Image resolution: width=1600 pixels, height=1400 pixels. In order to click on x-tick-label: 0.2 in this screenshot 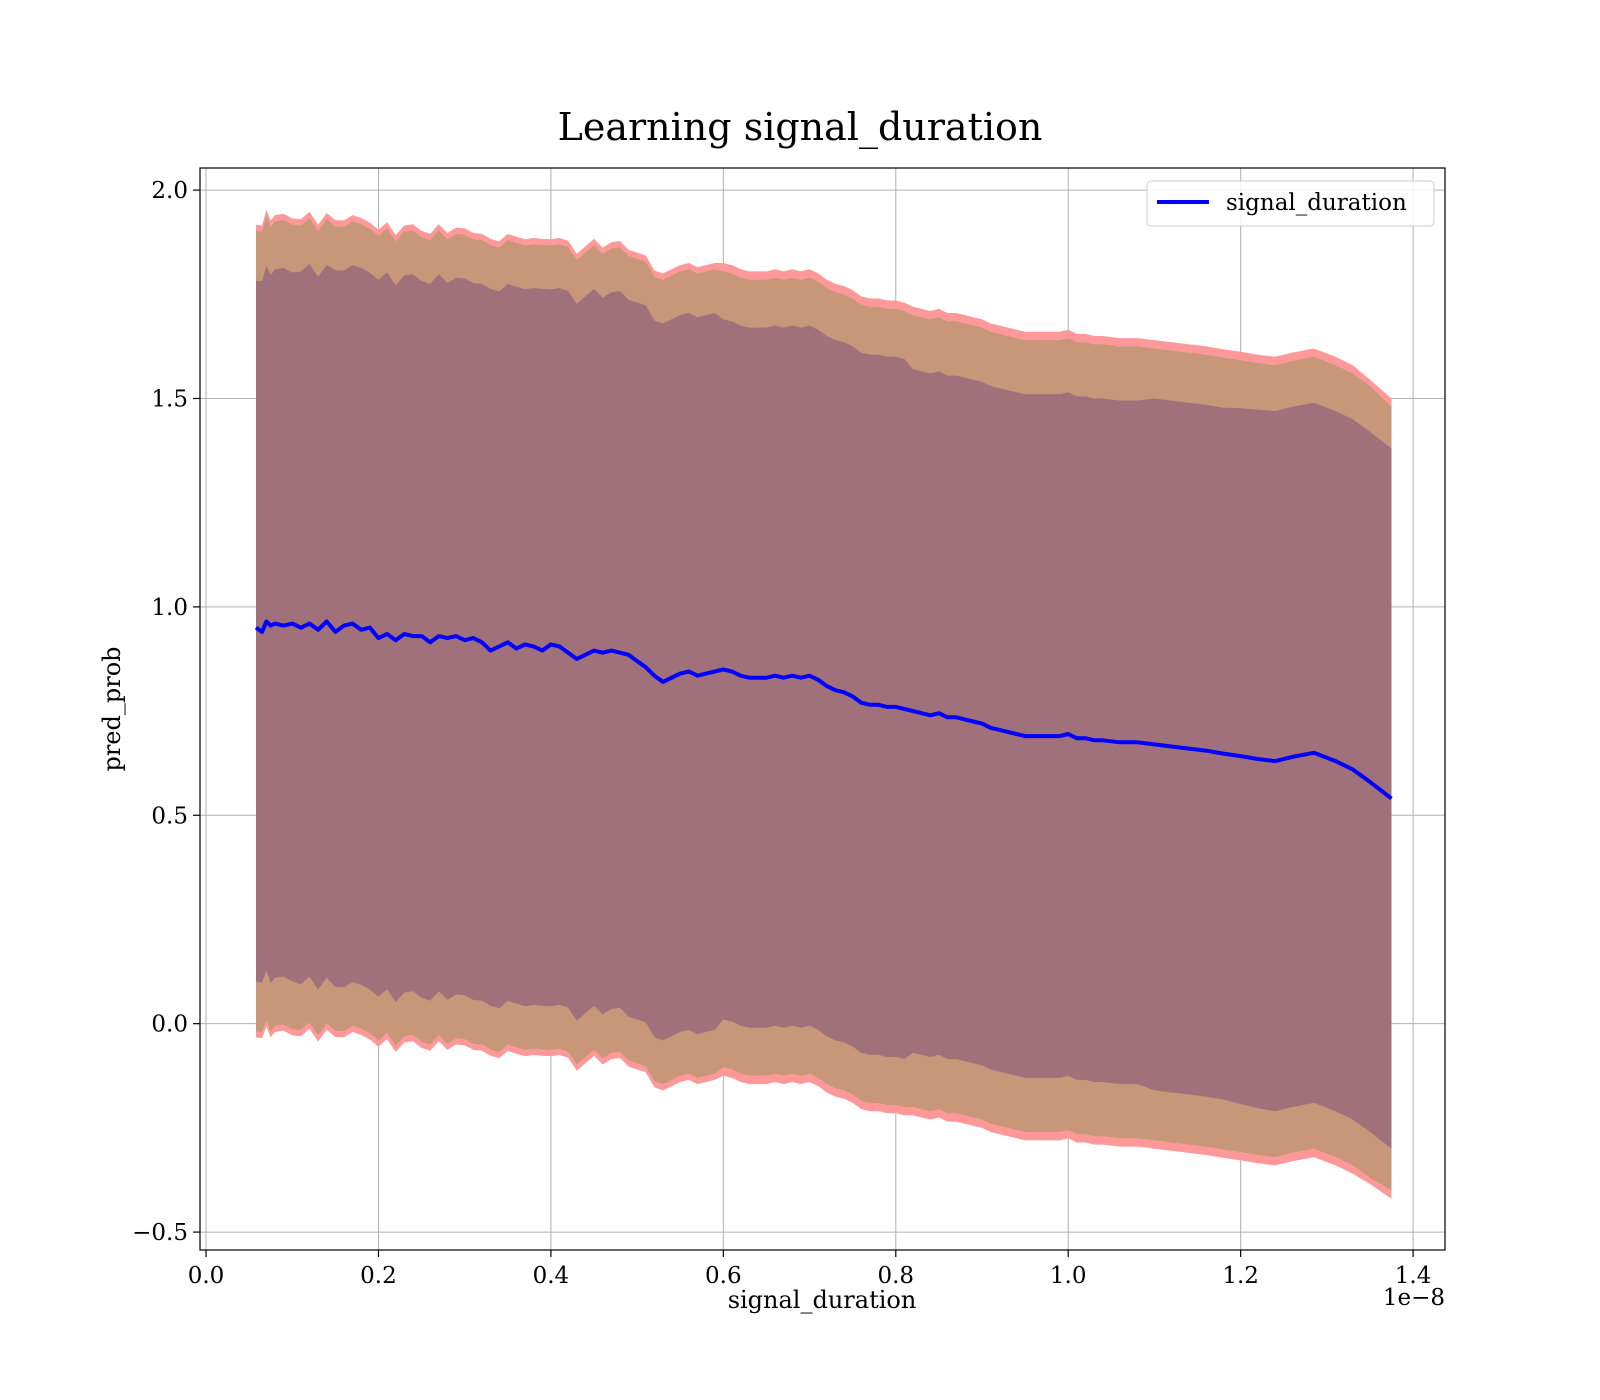, I will do `click(378, 1276)`.